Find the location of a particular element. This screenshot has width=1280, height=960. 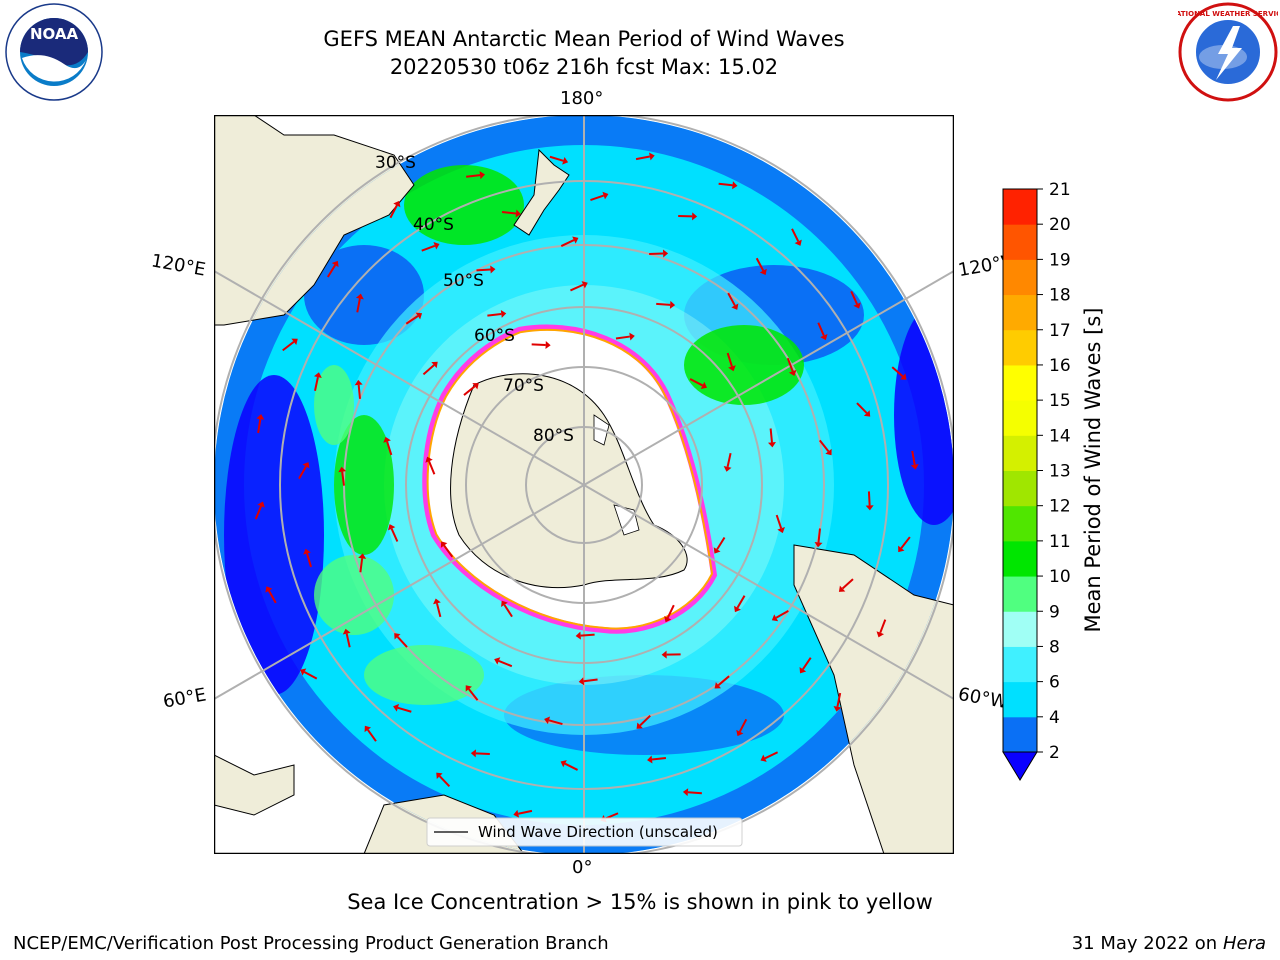

colorbar-tick-label: 2 is located at coordinates (1054, 753).